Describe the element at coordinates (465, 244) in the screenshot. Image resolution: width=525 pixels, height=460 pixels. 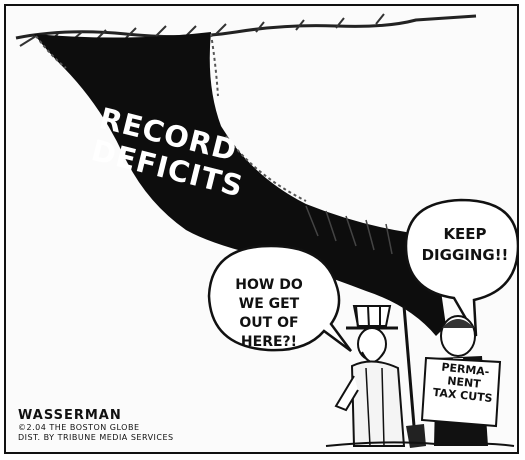
I see `right-speech-text: KEEP DIGGING!!` at that location.